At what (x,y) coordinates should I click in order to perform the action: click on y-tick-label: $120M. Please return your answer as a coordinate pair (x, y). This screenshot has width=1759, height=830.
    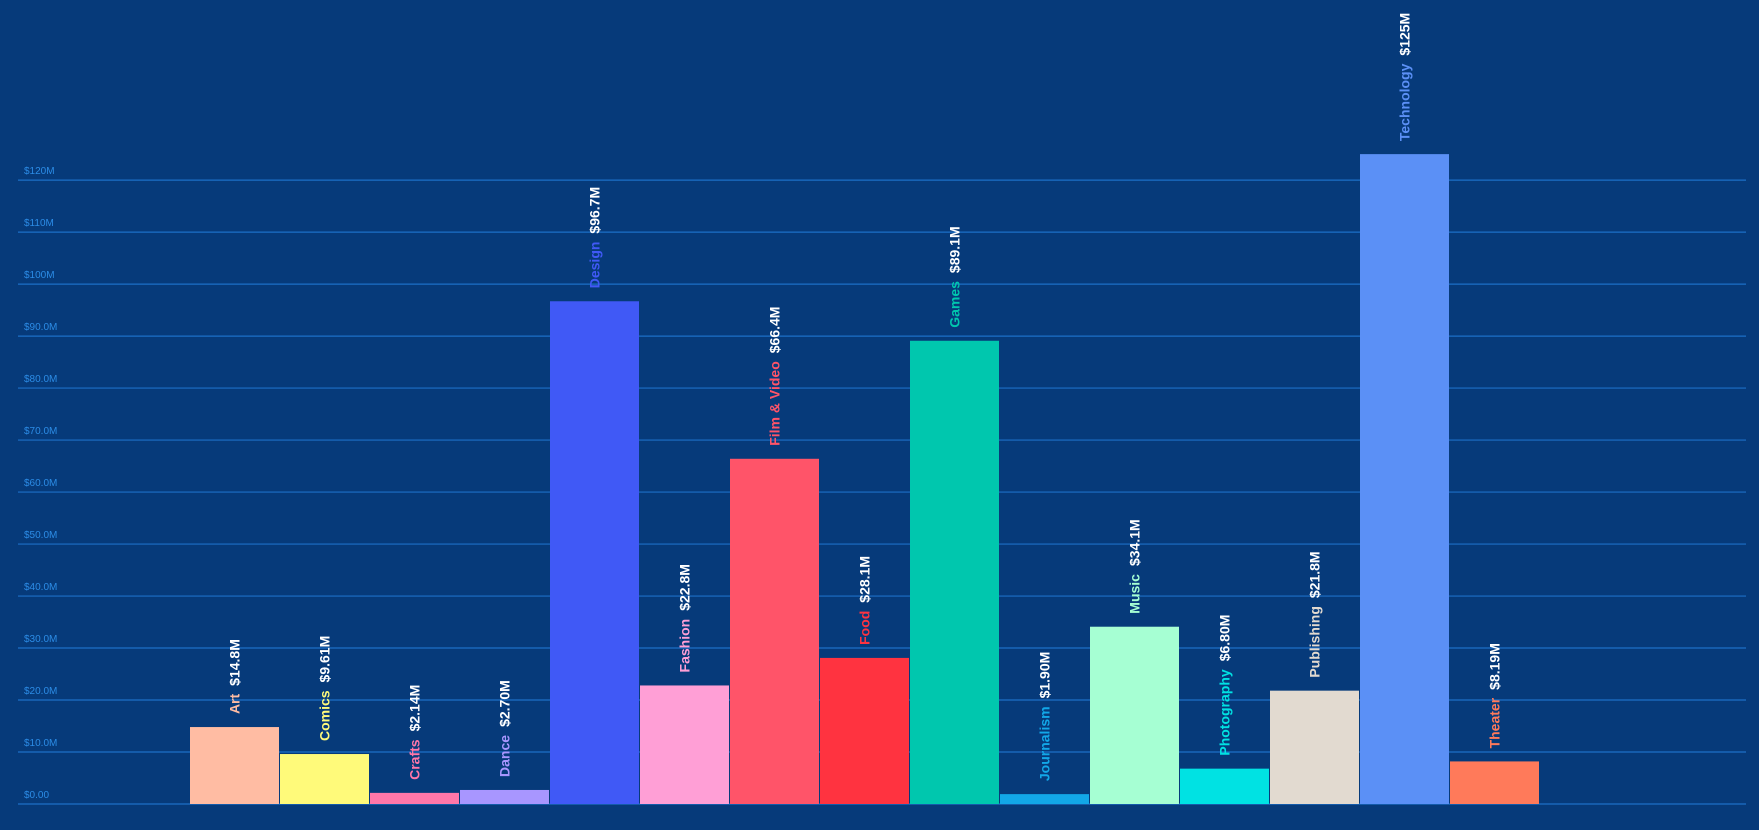
    Looking at the image, I should click on (39, 171).